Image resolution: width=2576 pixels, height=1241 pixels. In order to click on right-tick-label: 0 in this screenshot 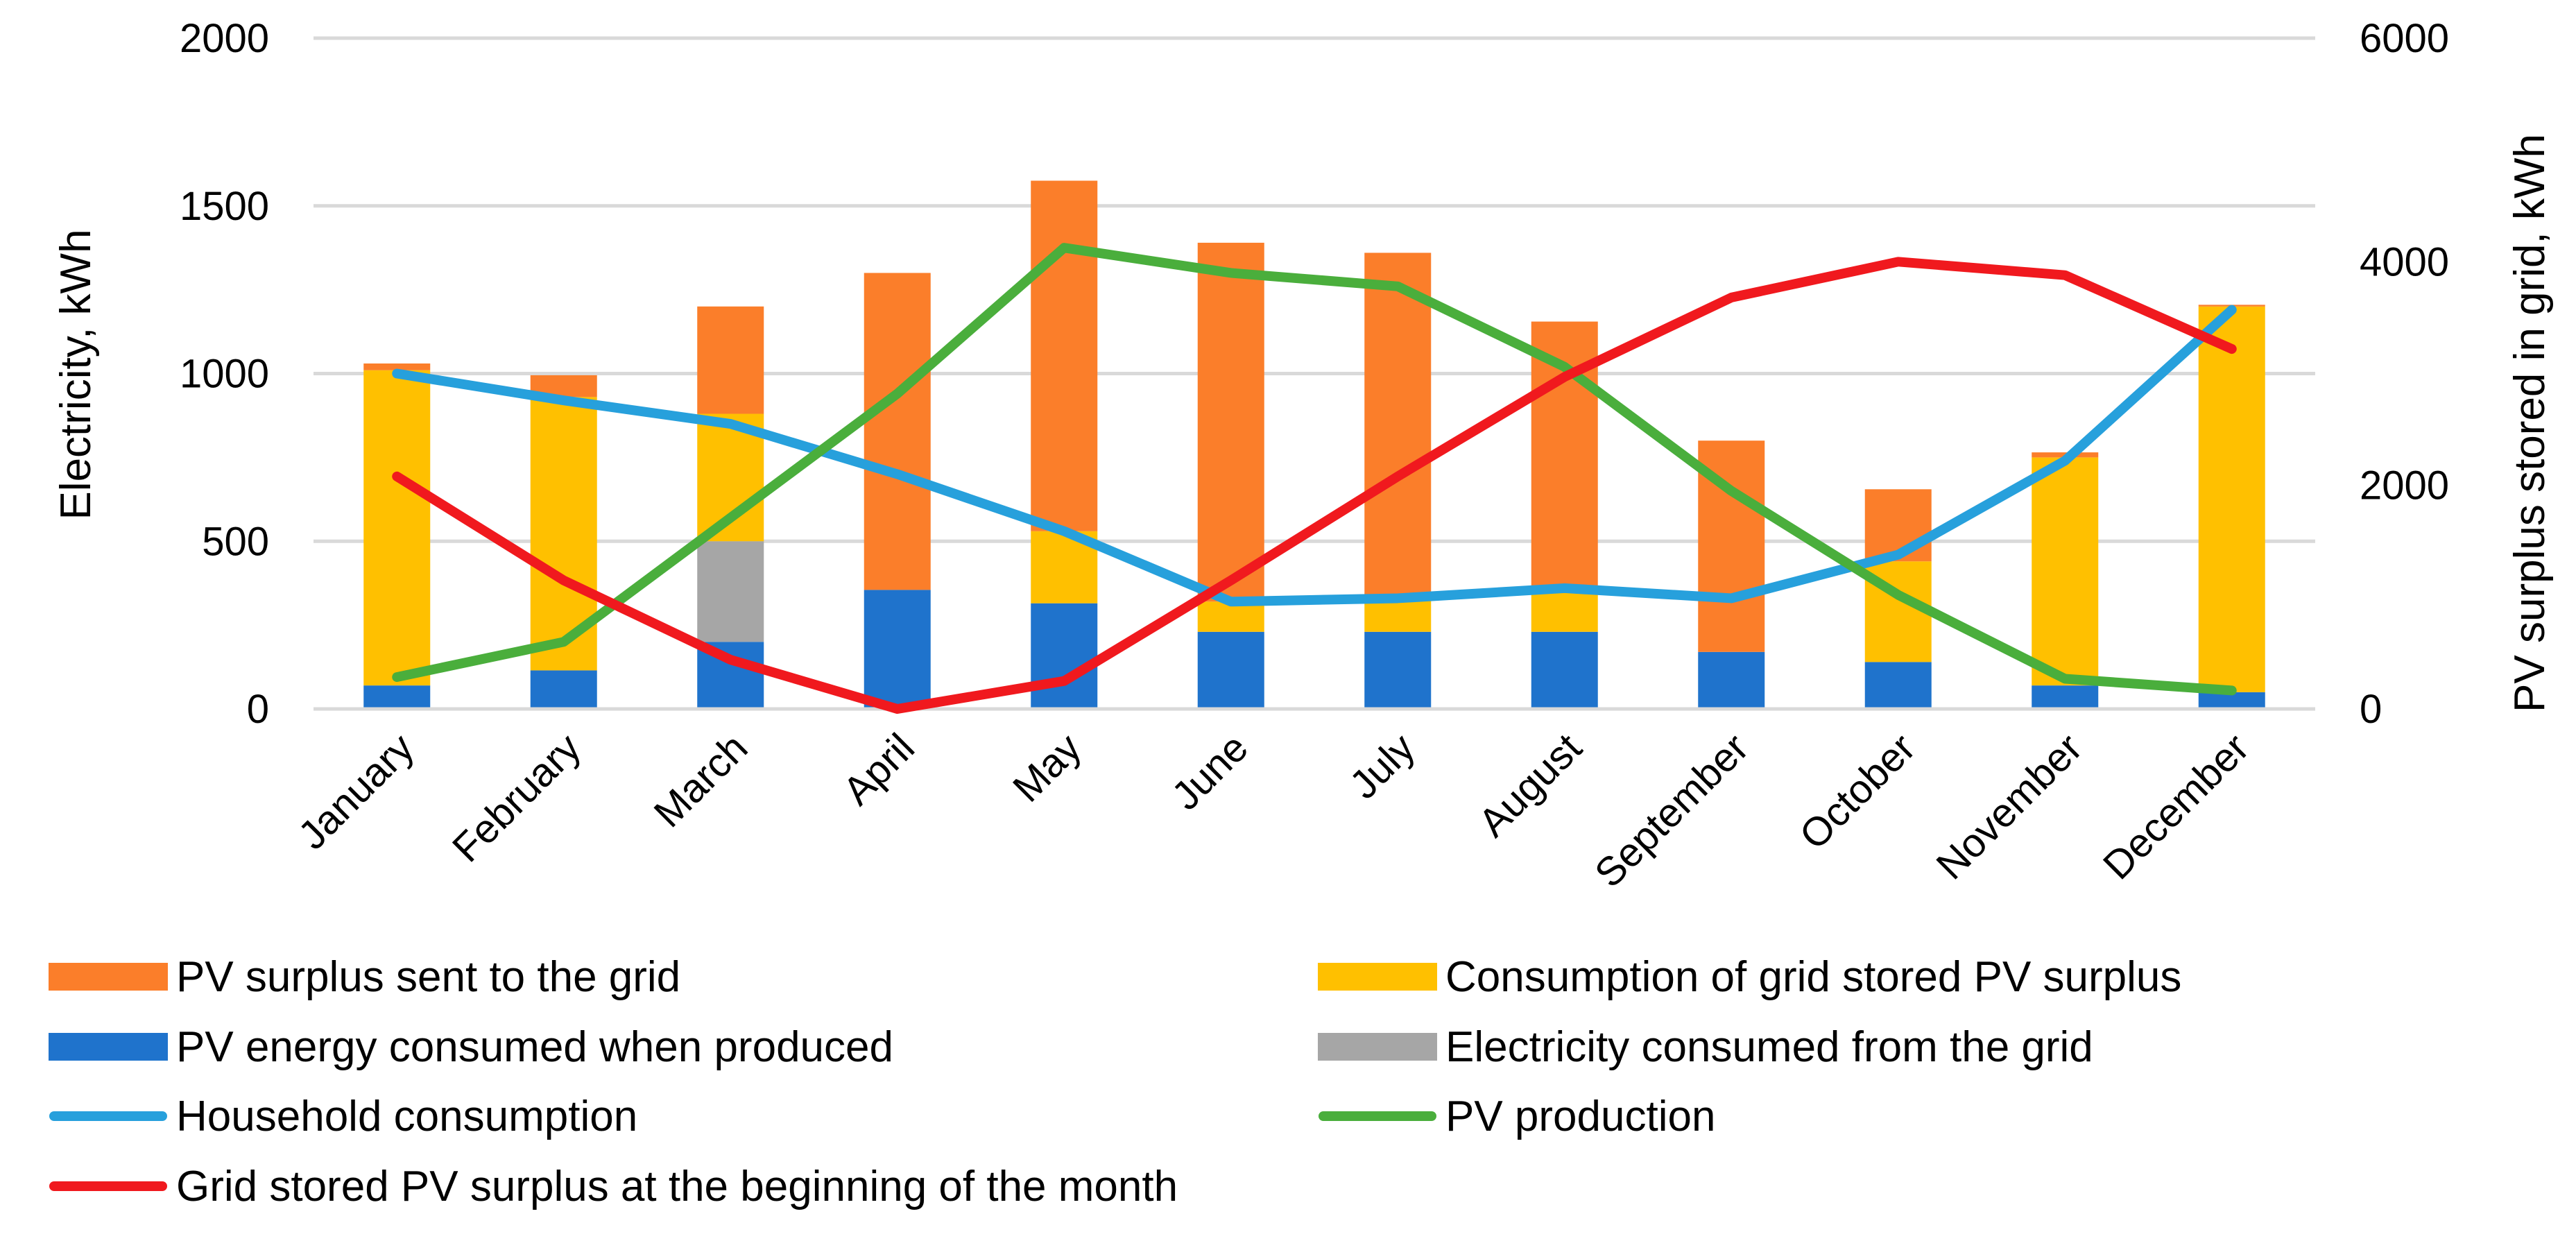, I will do `click(2371, 709)`.